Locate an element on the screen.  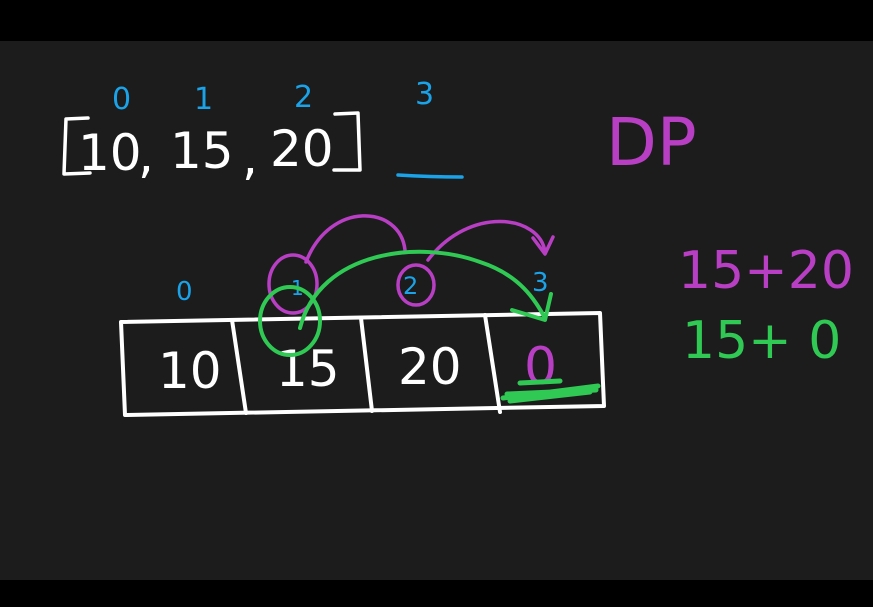
table-cell-3: 0 is located at coordinates (540, 367).